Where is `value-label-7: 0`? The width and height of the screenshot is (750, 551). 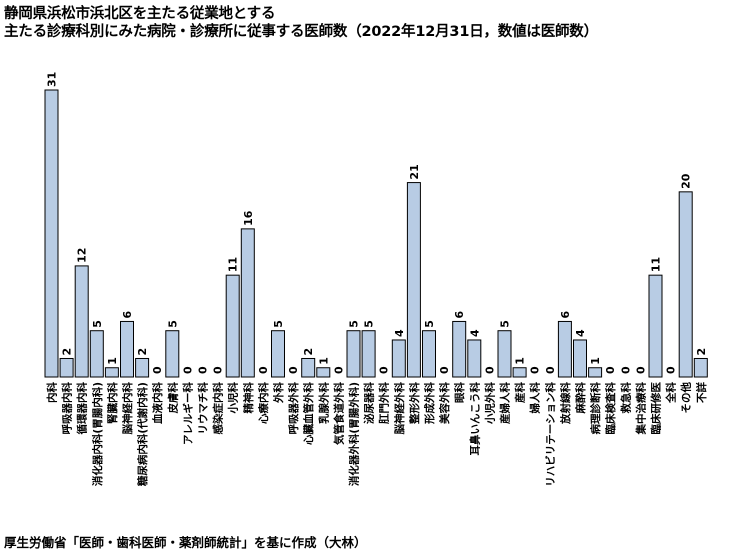 value-label-7: 0 is located at coordinates (157, 370).